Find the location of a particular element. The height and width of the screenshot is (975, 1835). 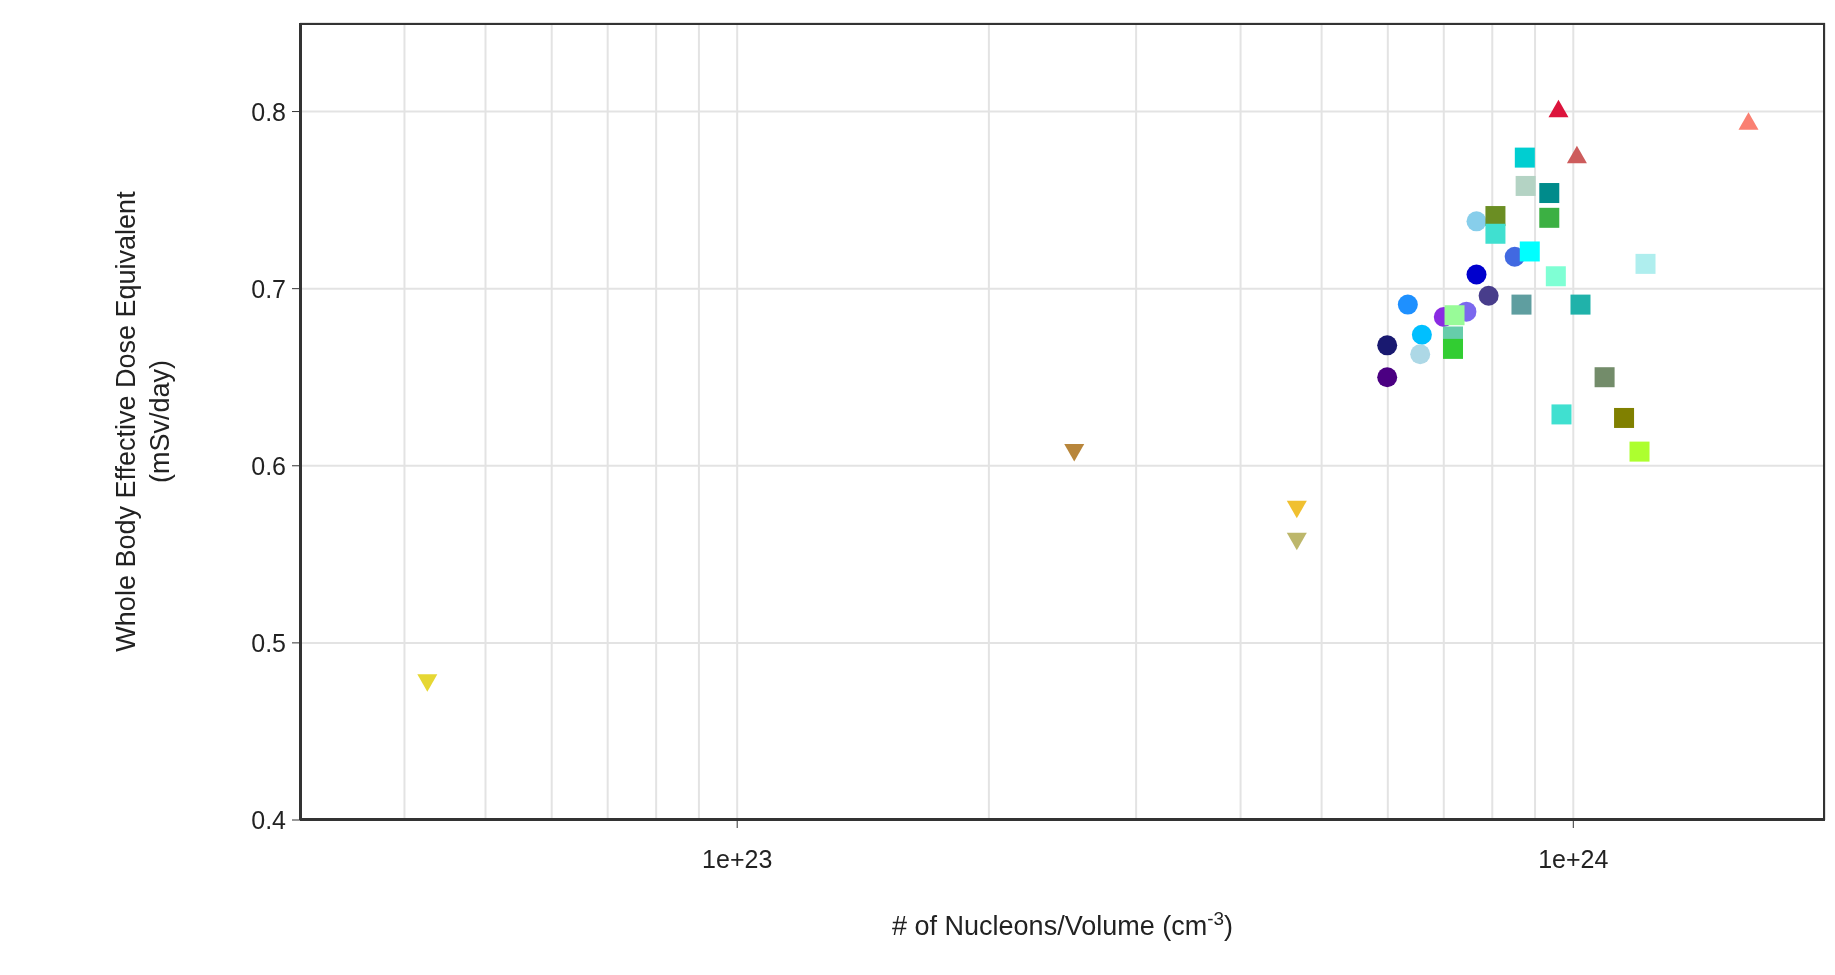

y-tick-label: 0.7 is located at coordinates (268, 288).